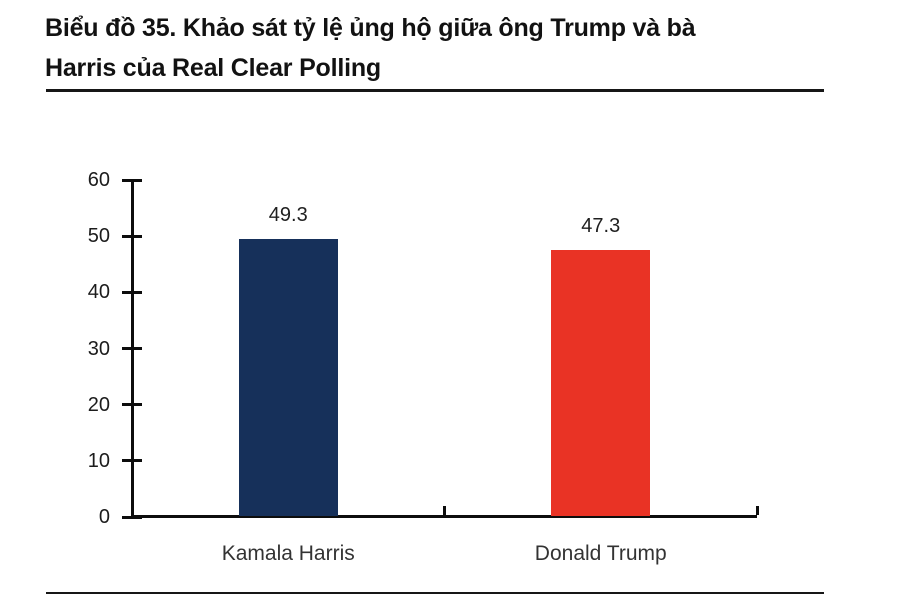 Image resolution: width=900 pixels, height=600 pixels. What do you see at coordinates (213, 68) in the screenshot?
I see `chart-title-line2: Harris của Real Clear Polling` at bounding box center [213, 68].